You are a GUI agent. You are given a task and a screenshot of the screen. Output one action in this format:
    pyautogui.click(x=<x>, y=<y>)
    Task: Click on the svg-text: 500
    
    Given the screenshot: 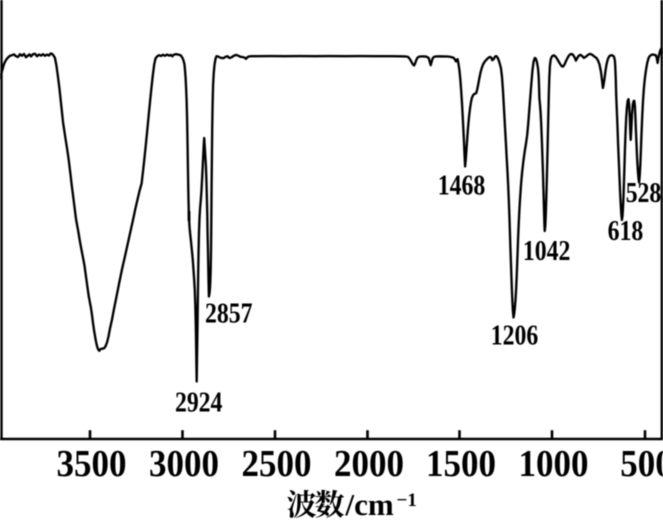 What is the action you would take?
    pyautogui.click(x=641, y=463)
    